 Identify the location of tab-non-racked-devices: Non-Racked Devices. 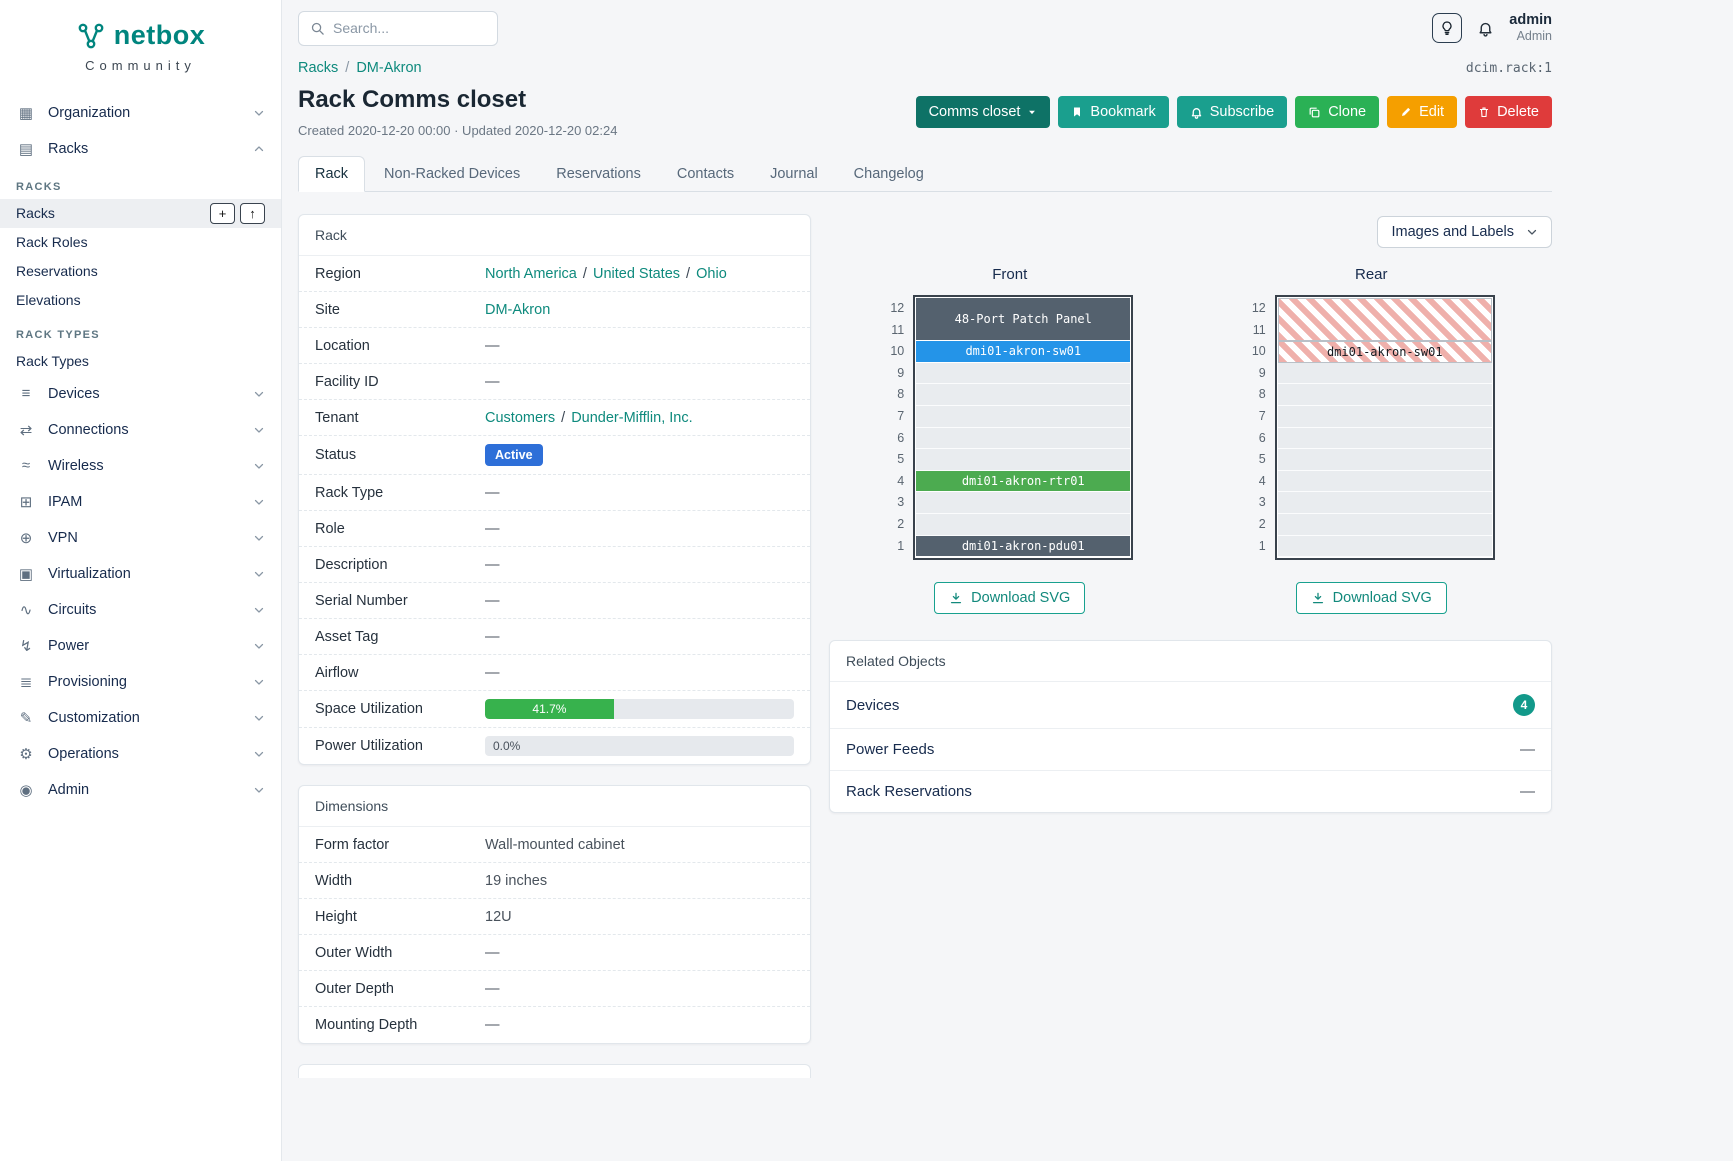
(452, 174).